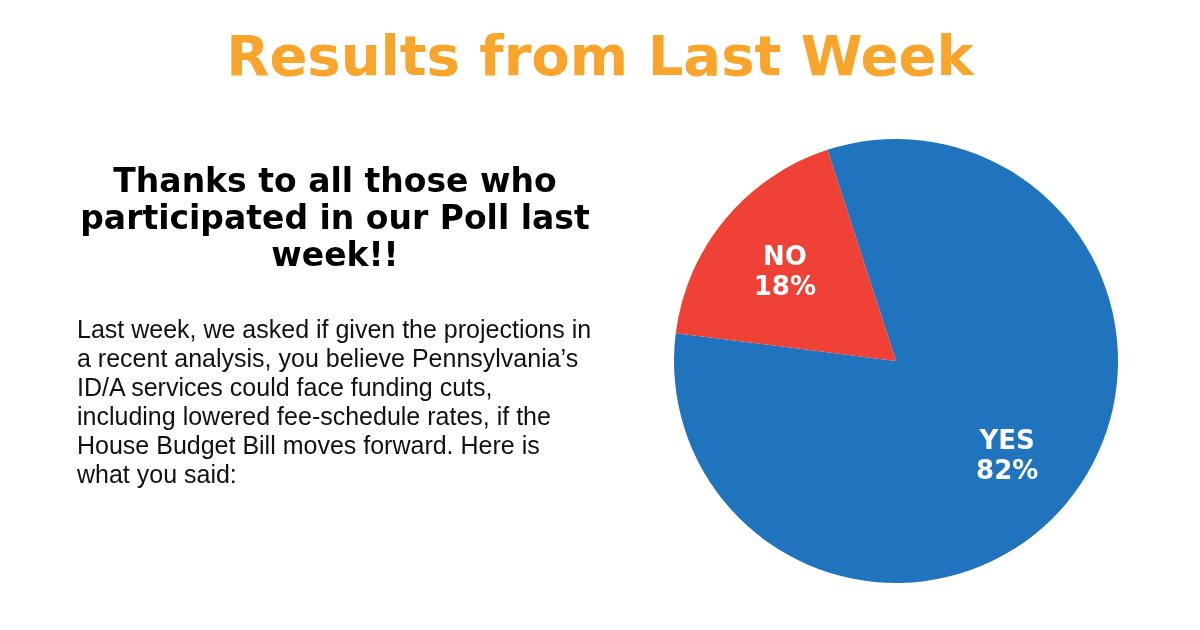 The image size is (1200, 630). What do you see at coordinates (335, 217) in the screenshot?
I see `text: Thanks to all those who participated in our Poll last week!!` at bounding box center [335, 217].